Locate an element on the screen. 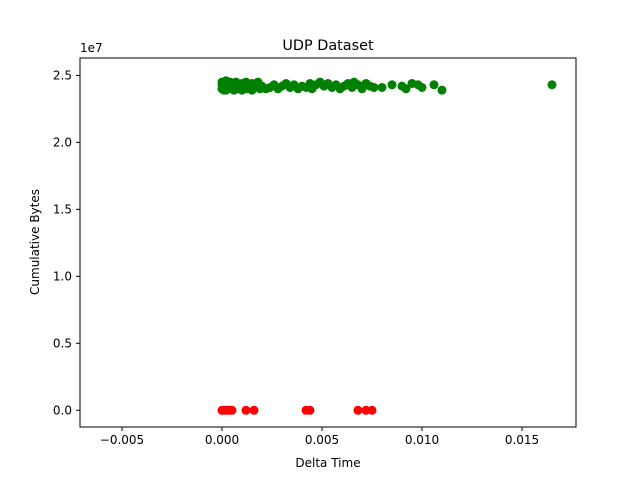  y-axis-title: Cumulative Bytes is located at coordinates (35, 242).